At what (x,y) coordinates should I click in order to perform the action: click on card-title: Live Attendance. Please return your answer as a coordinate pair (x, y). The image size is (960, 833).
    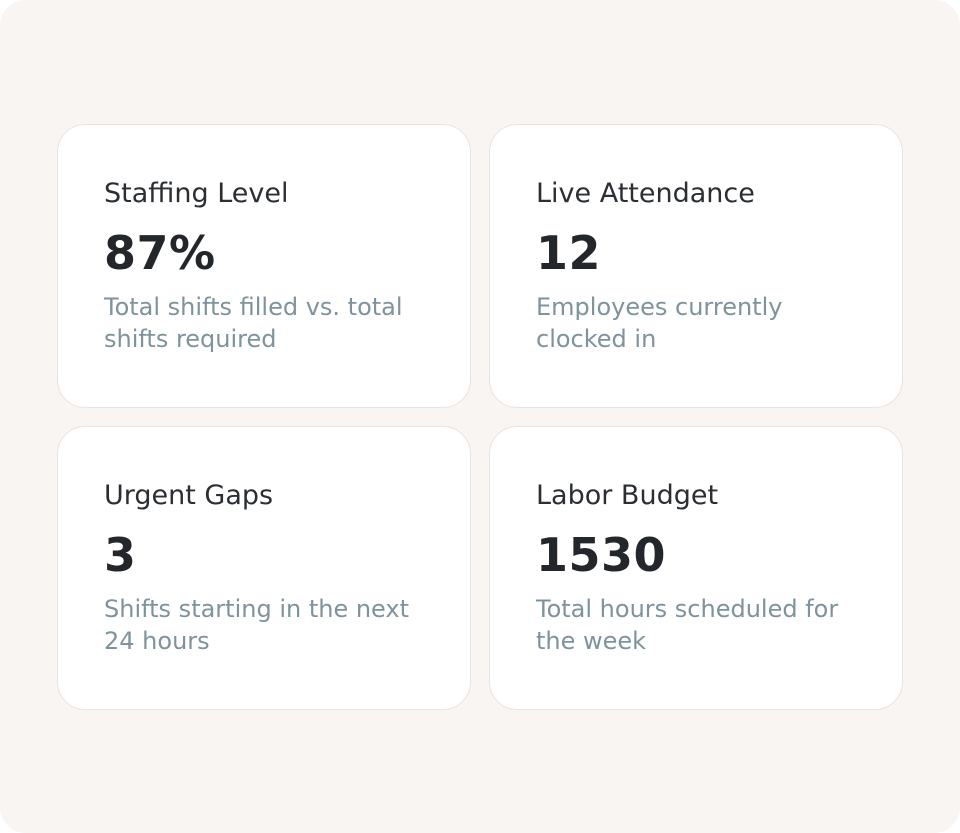
    Looking at the image, I should click on (645, 193).